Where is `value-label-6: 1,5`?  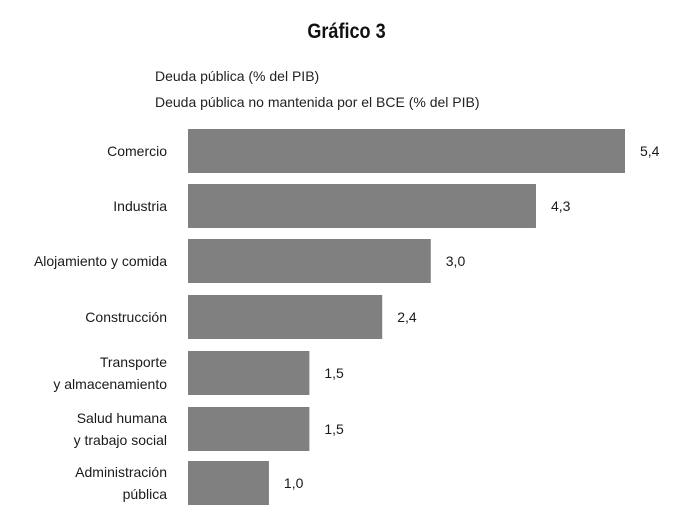 value-label-6: 1,5 is located at coordinates (334, 429).